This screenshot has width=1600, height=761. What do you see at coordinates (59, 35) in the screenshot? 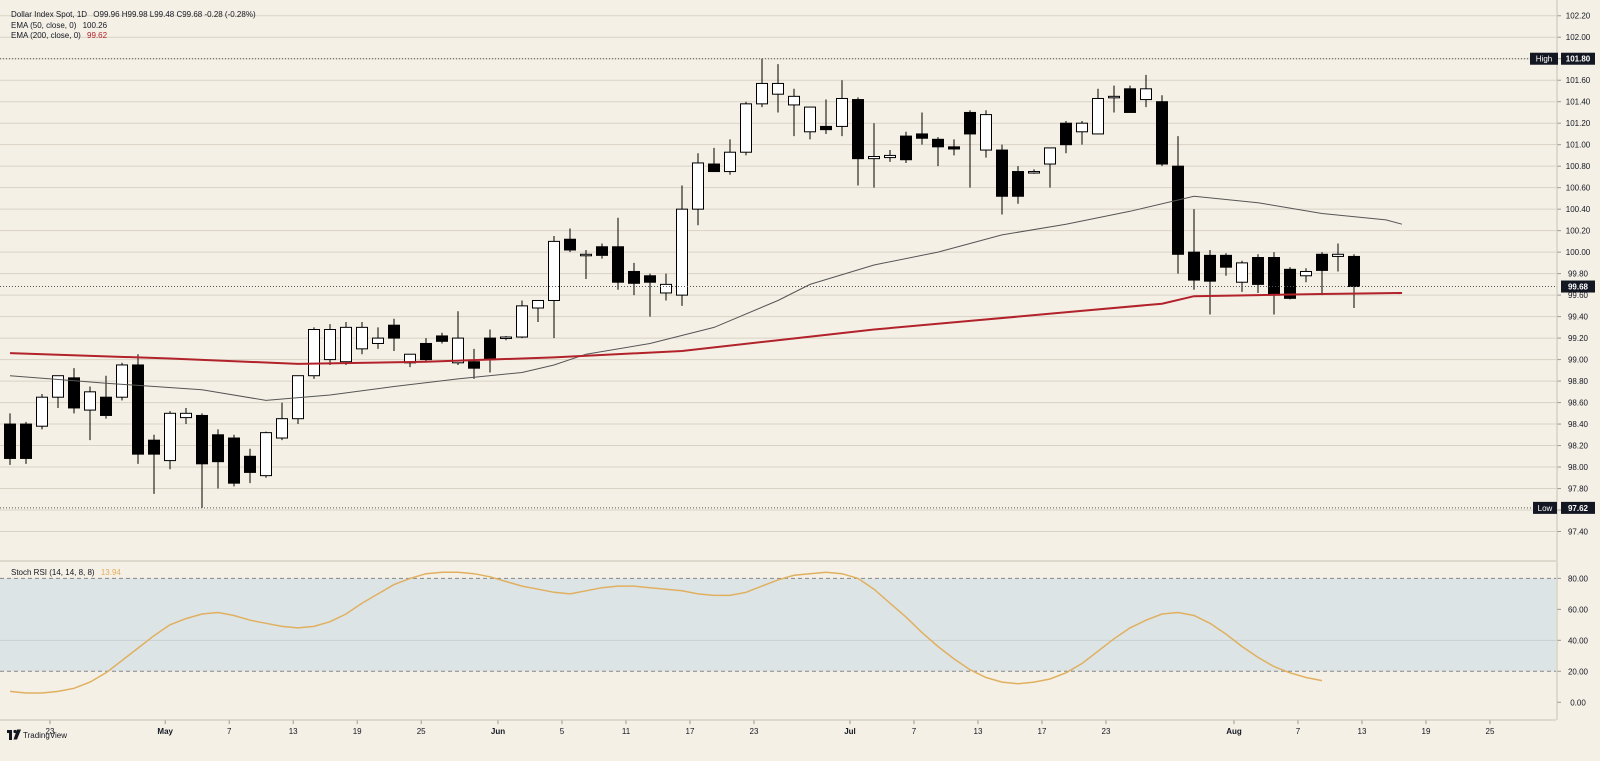
I see `legend-ema200: EMA (200, close, 0) 99.62` at bounding box center [59, 35].